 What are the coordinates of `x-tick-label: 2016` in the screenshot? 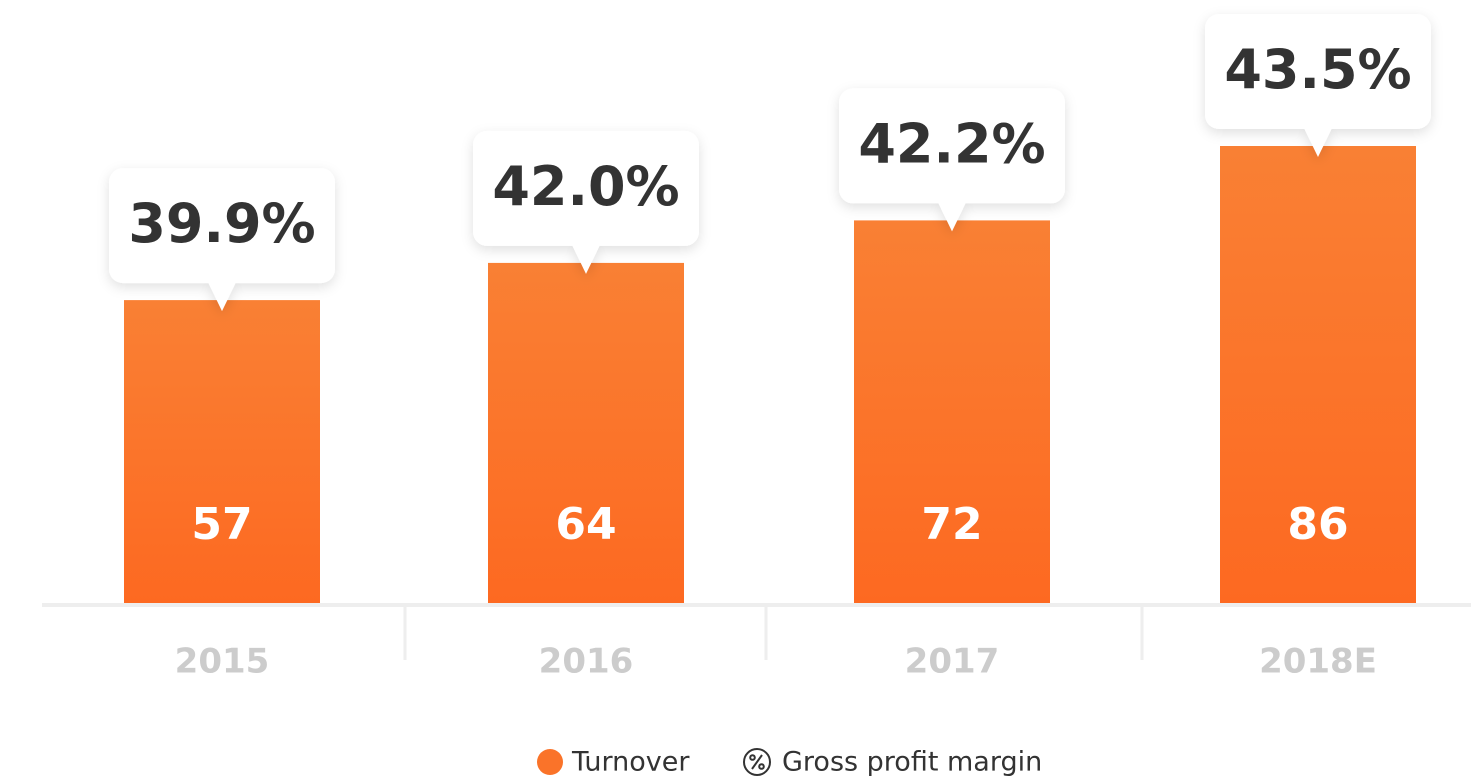 It's located at (586, 662).